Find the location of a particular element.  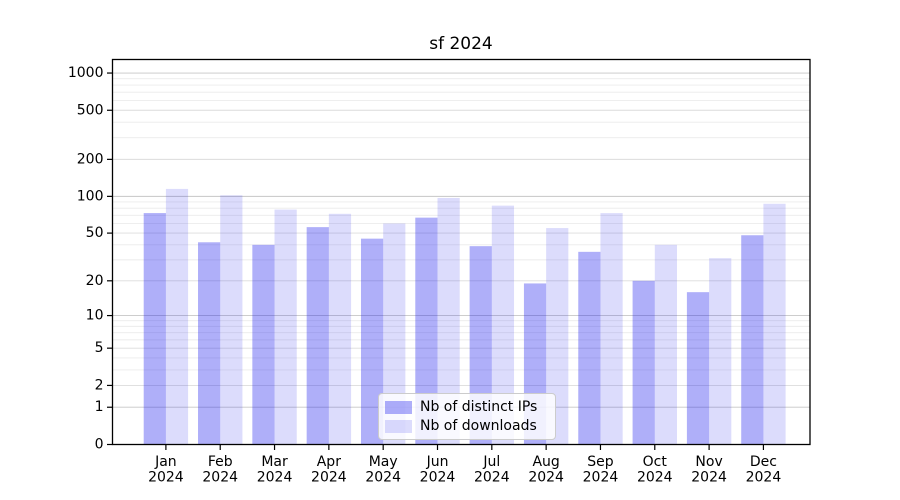

y-tick-label-20: 20 is located at coordinates (95, 281).